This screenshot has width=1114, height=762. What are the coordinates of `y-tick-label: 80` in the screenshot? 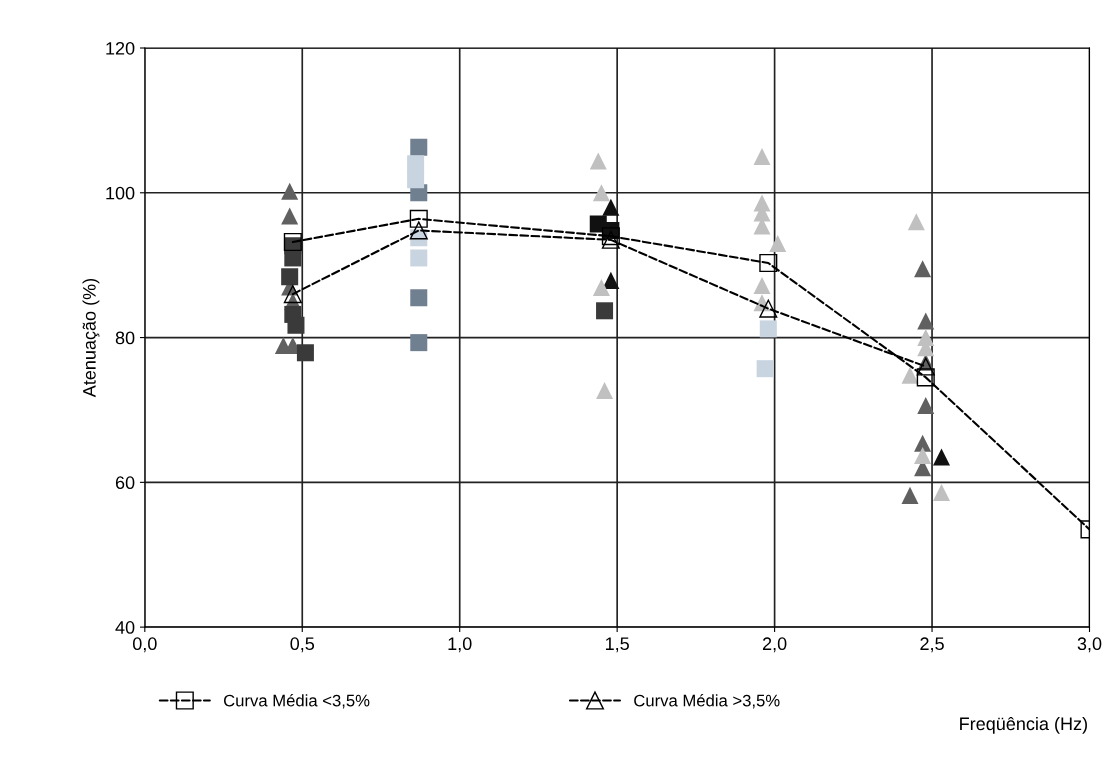 It's located at (125, 338).